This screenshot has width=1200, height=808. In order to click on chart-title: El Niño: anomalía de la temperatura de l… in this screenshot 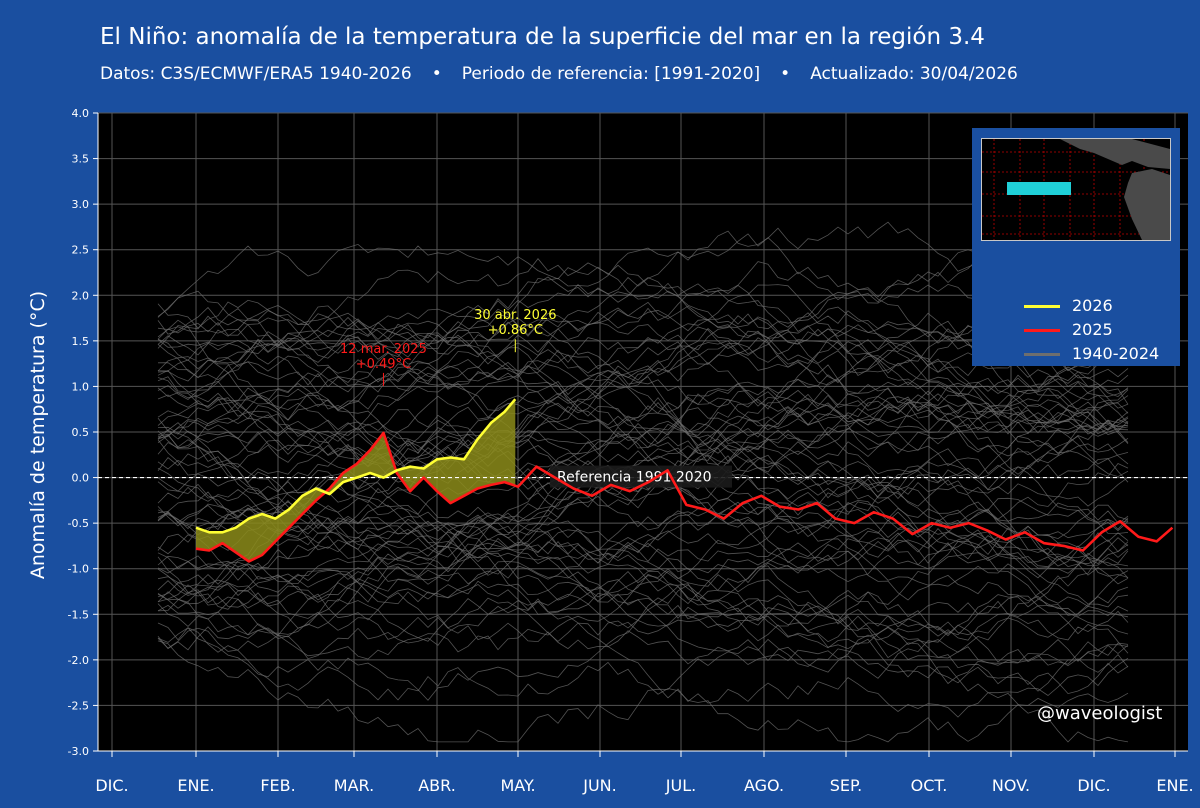, I will do `click(542, 37)`.